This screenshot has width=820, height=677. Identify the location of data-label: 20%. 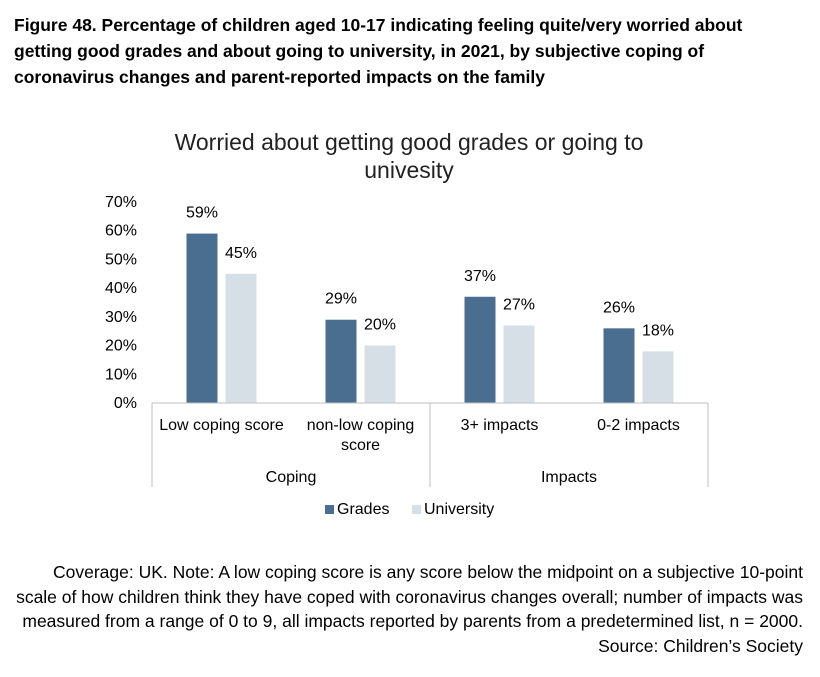
(380, 325).